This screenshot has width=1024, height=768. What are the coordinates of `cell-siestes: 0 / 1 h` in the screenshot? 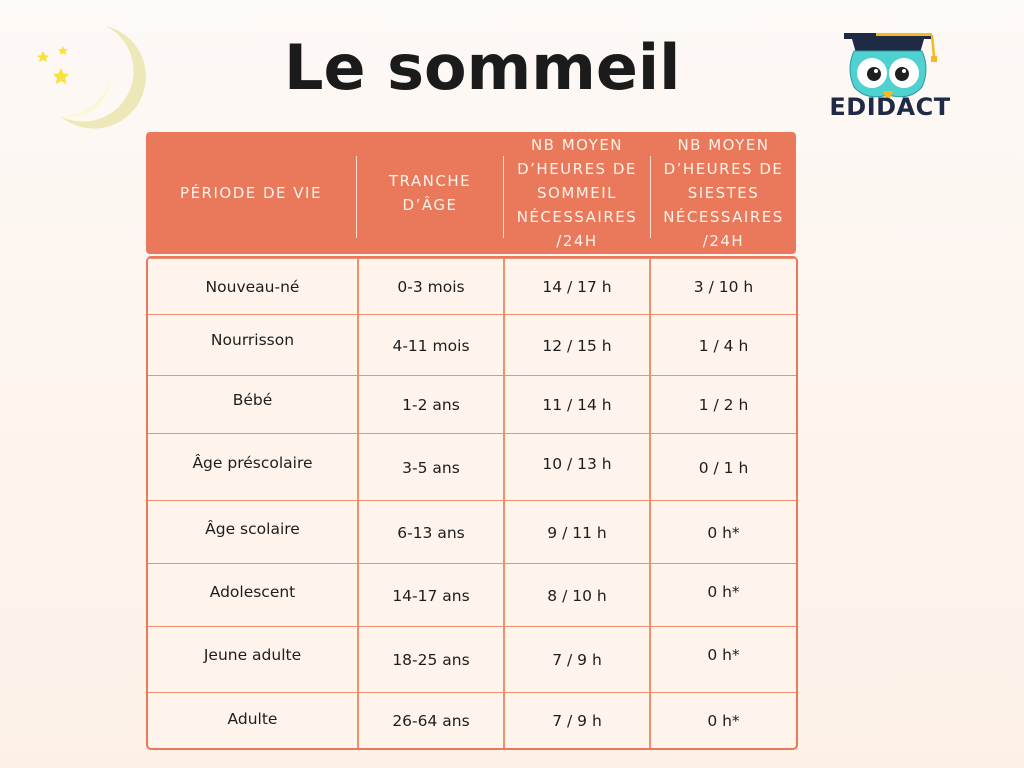 It's located at (723, 467).